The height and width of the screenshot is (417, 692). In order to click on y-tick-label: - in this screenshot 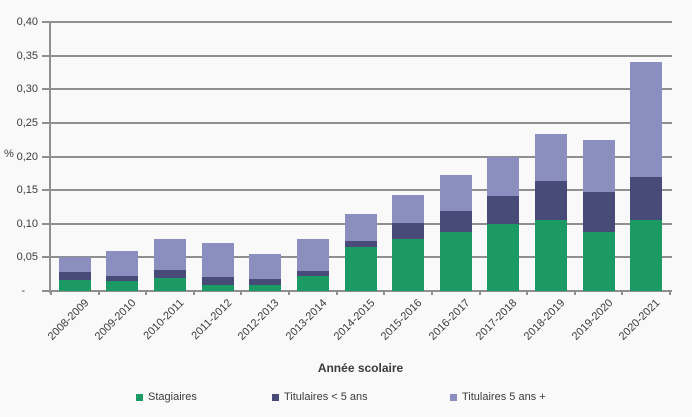, I will do `click(23, 291)`.